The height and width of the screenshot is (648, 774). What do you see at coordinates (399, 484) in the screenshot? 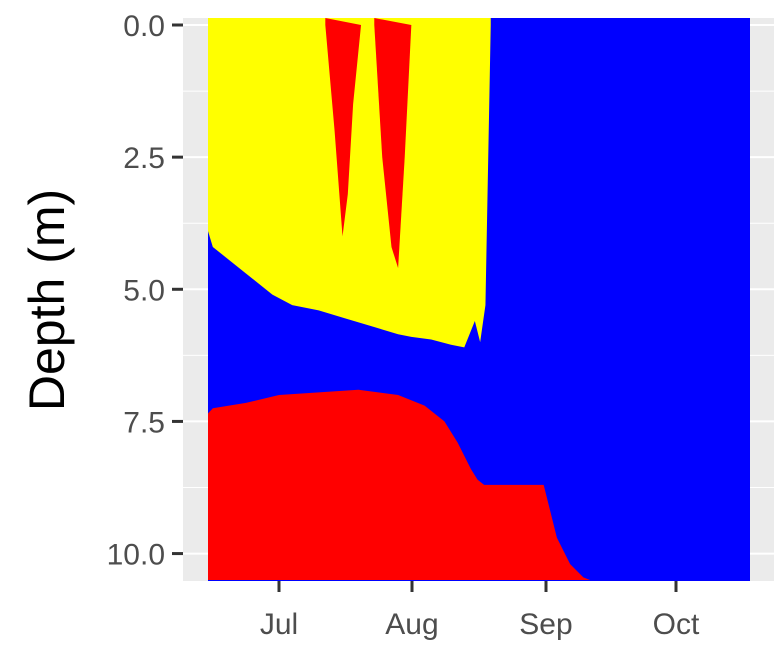
I see `bottom-state-region` at bounding box center [399, 484].